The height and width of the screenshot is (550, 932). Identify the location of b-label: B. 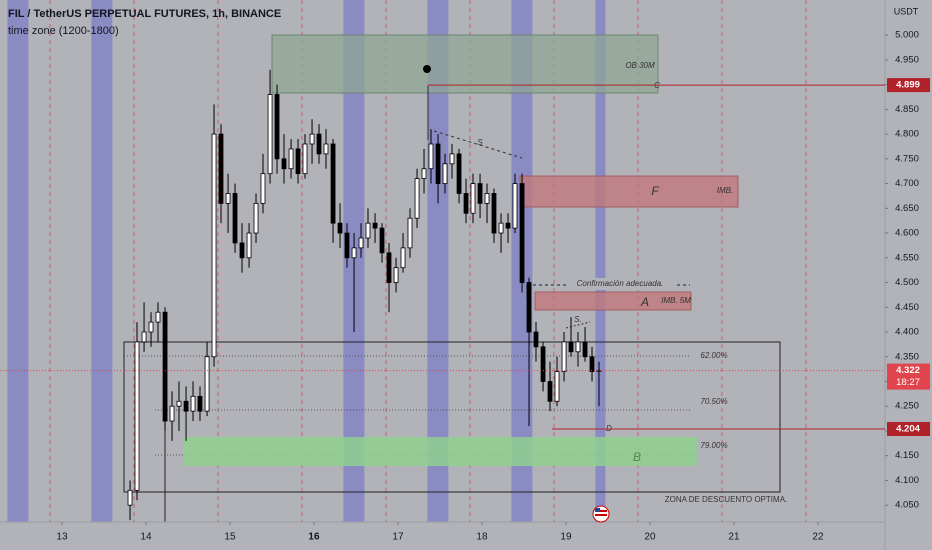
(637, 457).